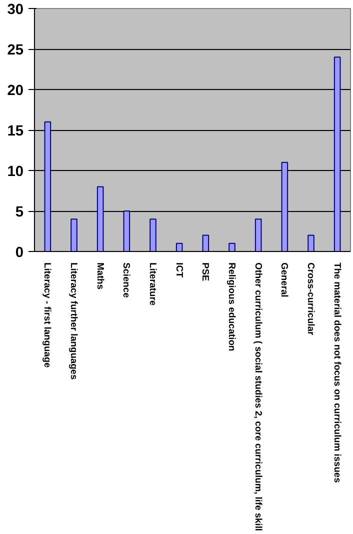  What do you see at coordinates (179, 270) in the screenshot?
I see `x-tick-label: ICT` at bounding box center [179, 270].